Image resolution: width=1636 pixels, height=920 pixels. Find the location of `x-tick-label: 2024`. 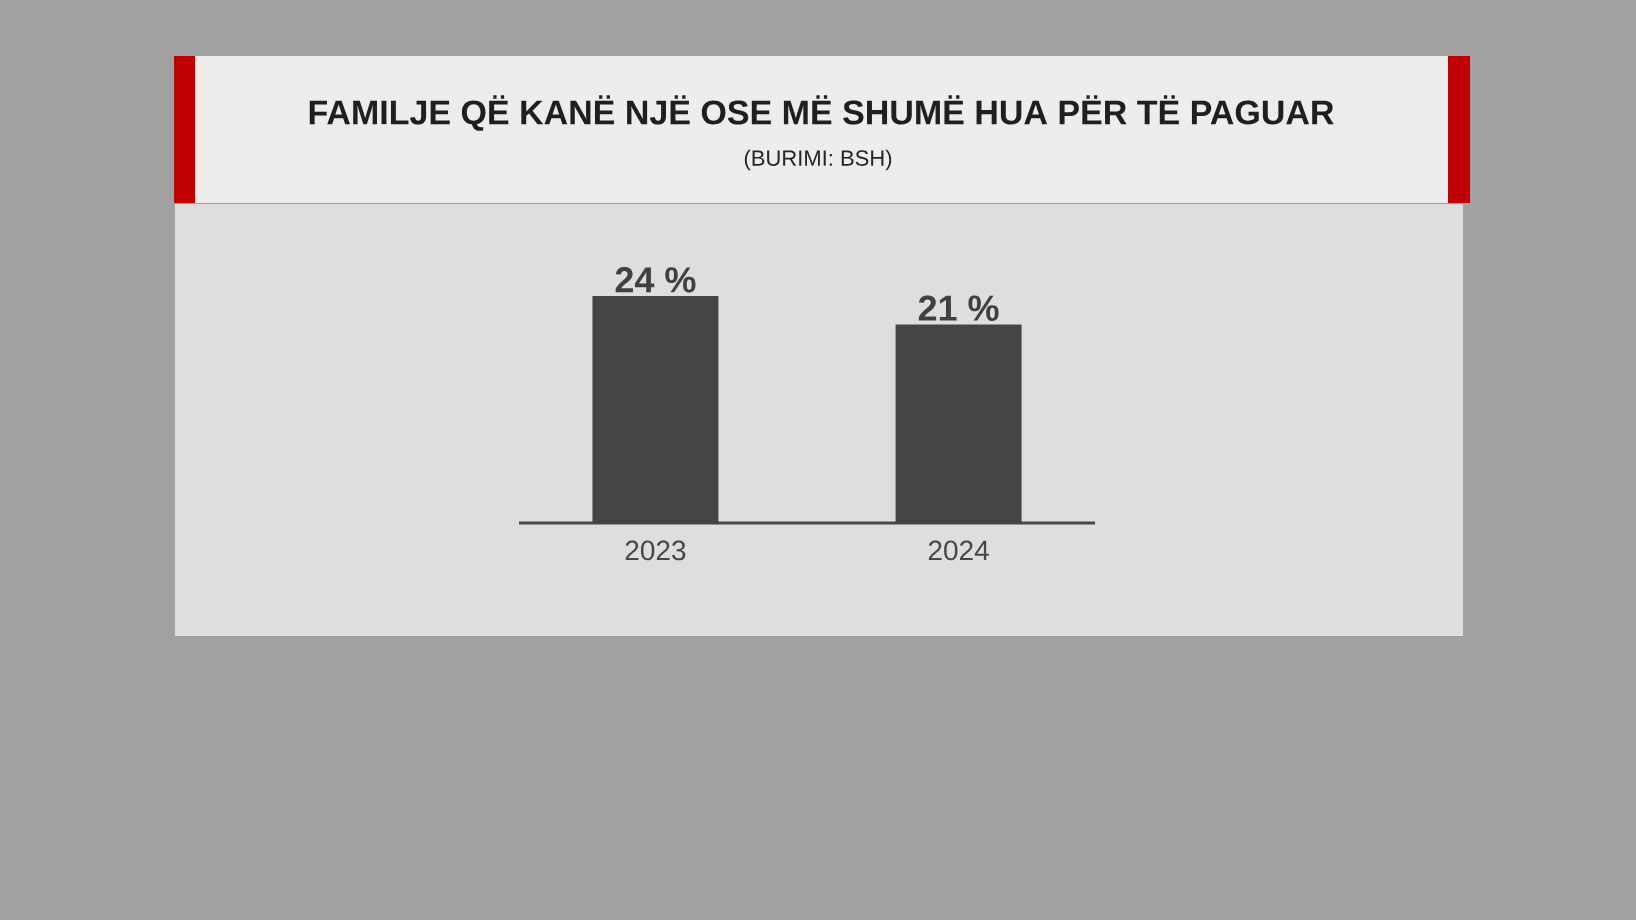

x-tick-label: 2024 is located at coordinates (958, 550).